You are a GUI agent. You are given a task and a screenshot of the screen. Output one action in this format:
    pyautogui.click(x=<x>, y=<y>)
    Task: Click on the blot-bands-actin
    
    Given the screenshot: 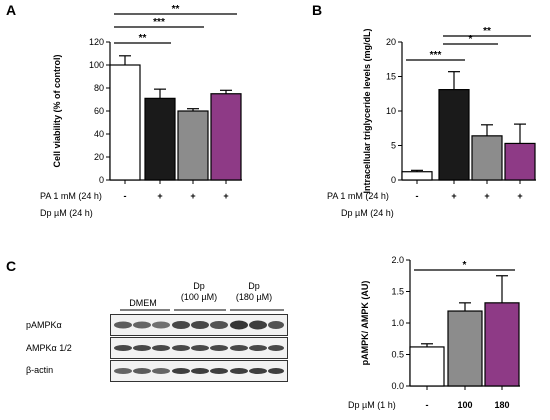 What is the action you would take?
    pyautogui.click(x=199, y=371)
    